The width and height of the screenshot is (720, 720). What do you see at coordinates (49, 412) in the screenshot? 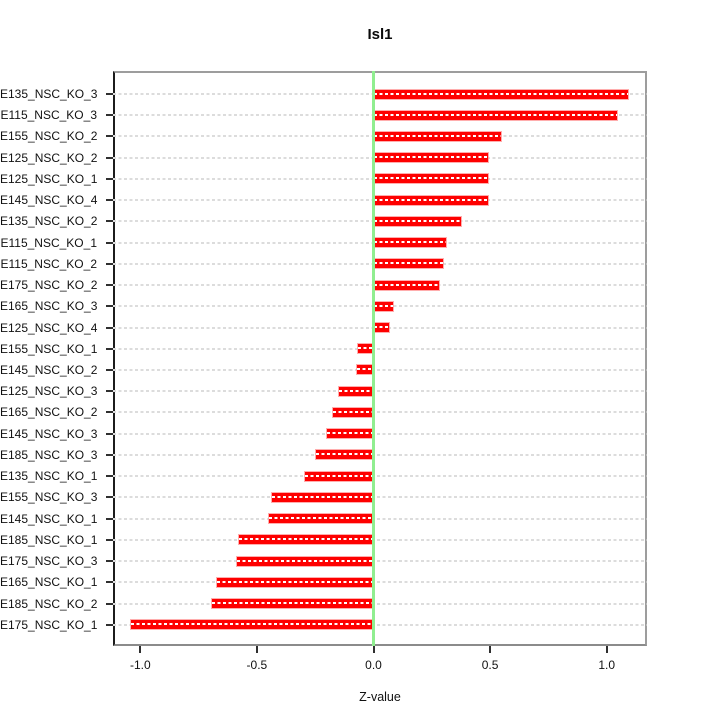
I see `y-axis-label: E165_NSC_KO_2` at bounding box center [49, 412].